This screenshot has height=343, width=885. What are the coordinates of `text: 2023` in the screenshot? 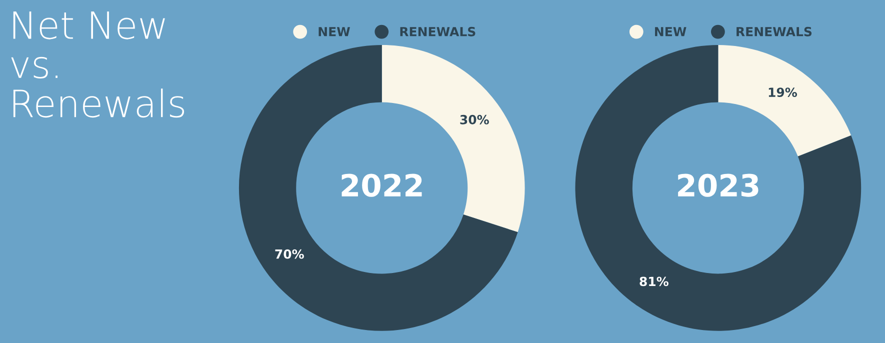 It's located at (718, 185).